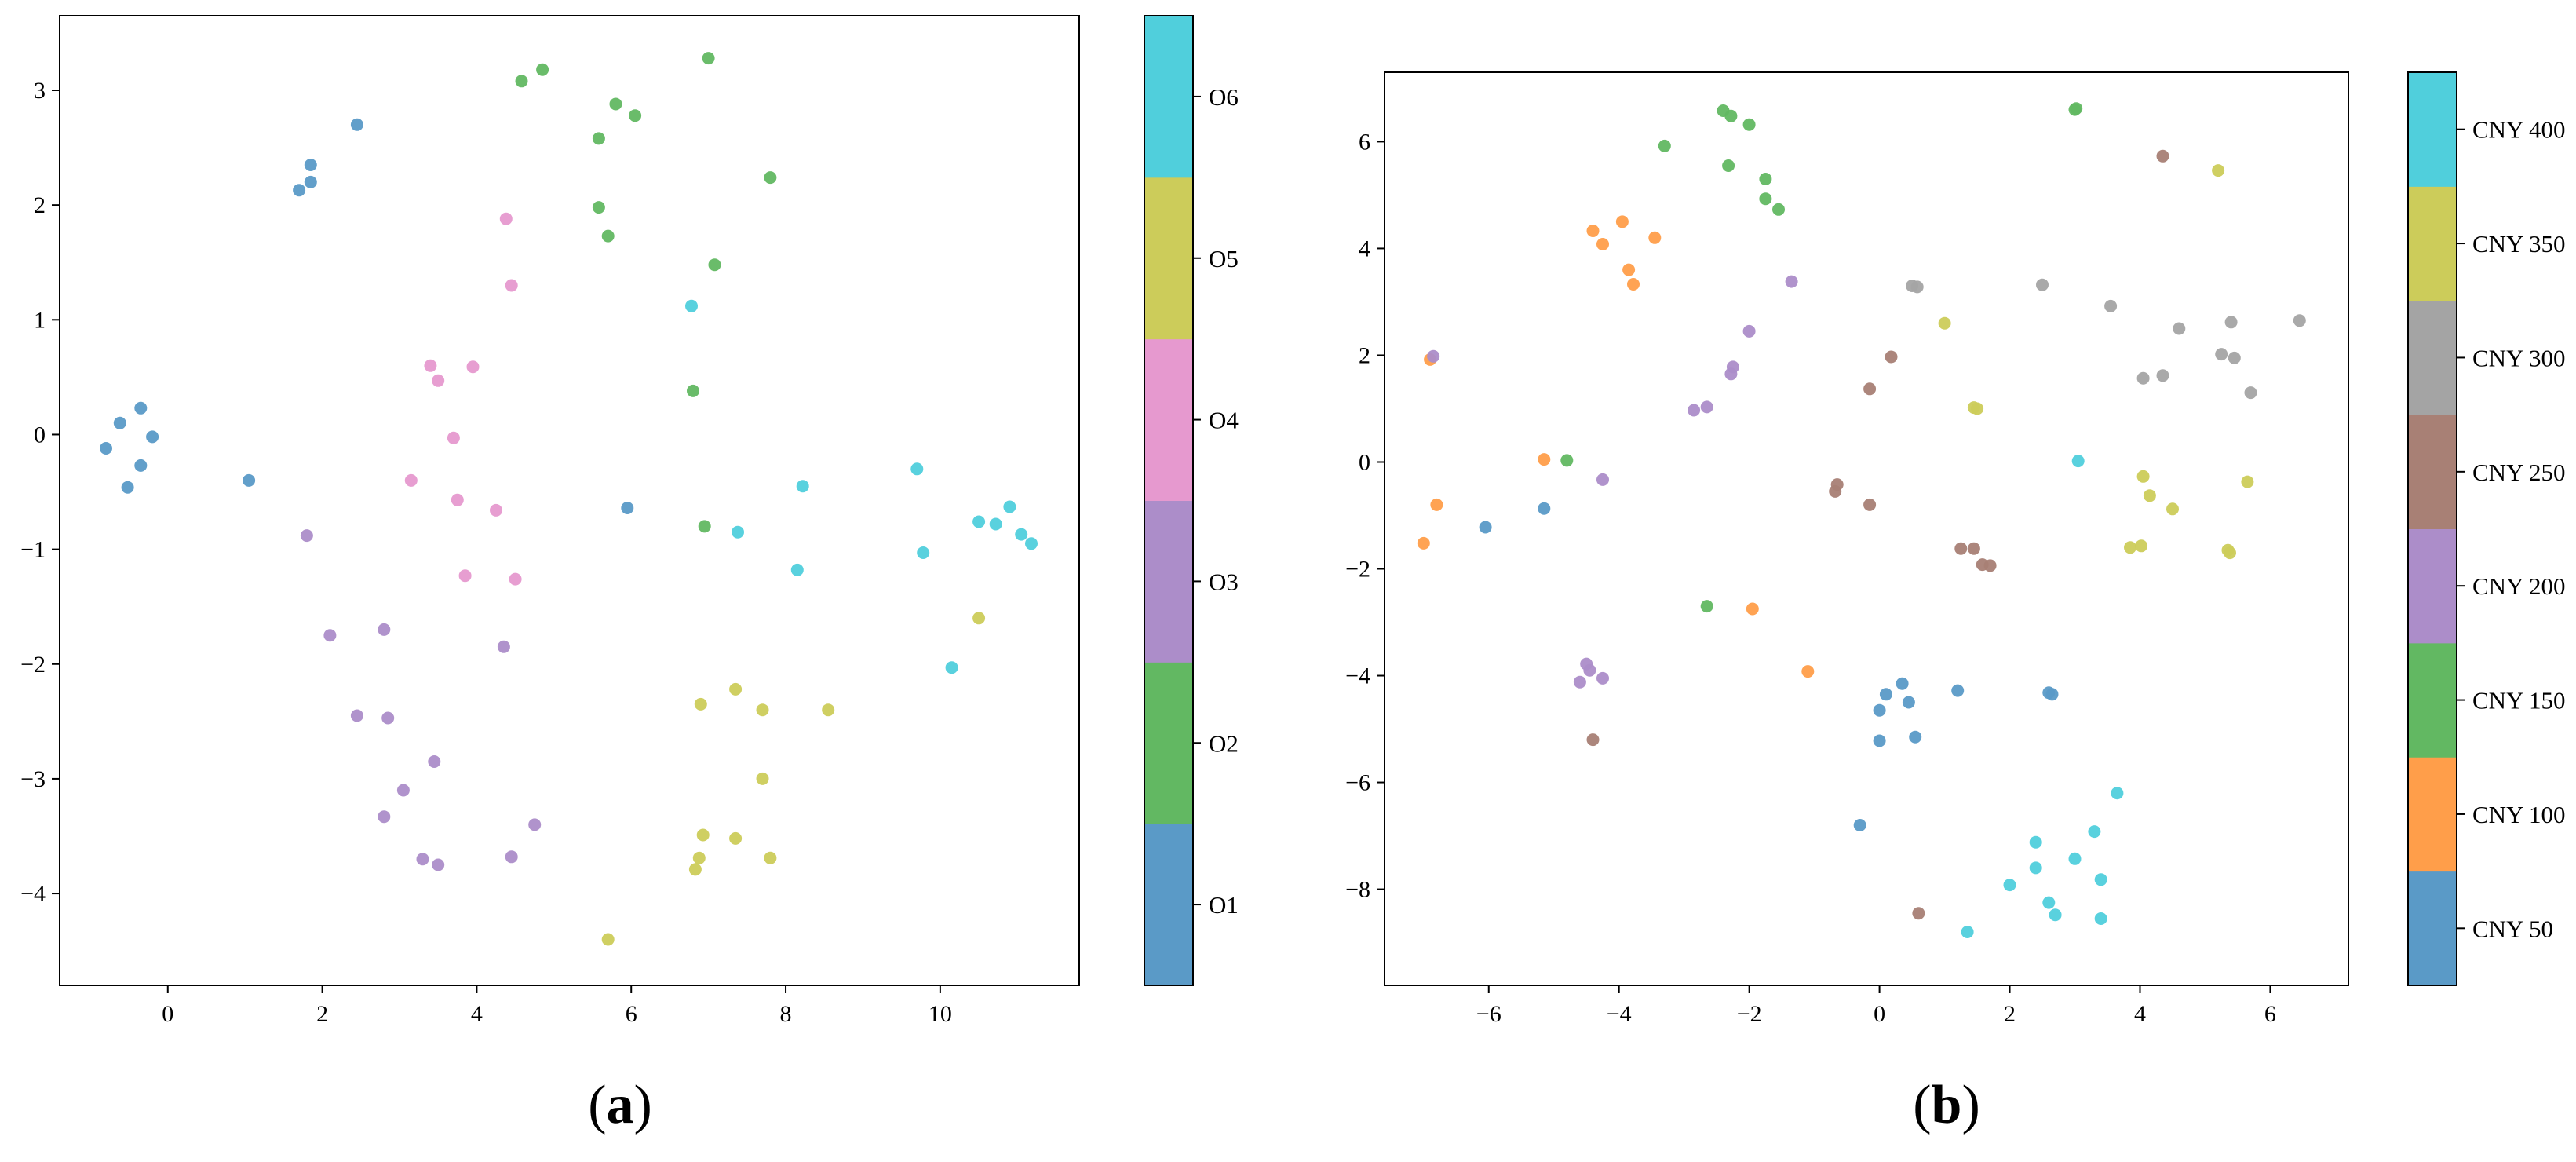 This screenshot has width=2576, height=1162. Describe the element at coordinates (1168, 97) in the screenshot. I see `colorbar-segment-o6` at that location.